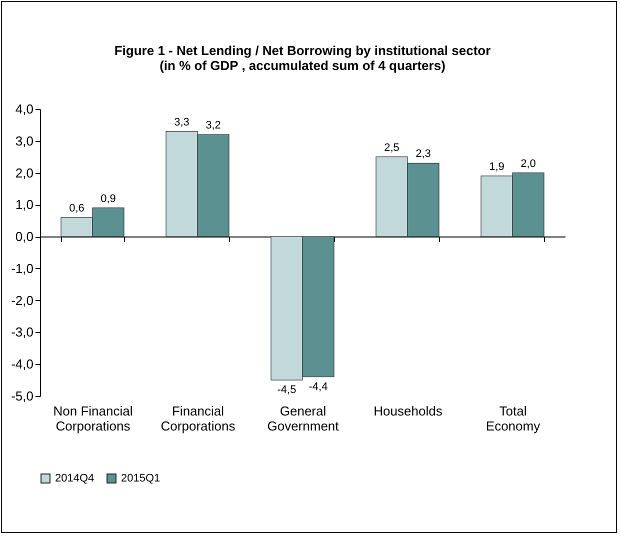  Describe the element at coordinates (24, 172) in the screenshot. I see `y-tick-label: 2,0` at that location.